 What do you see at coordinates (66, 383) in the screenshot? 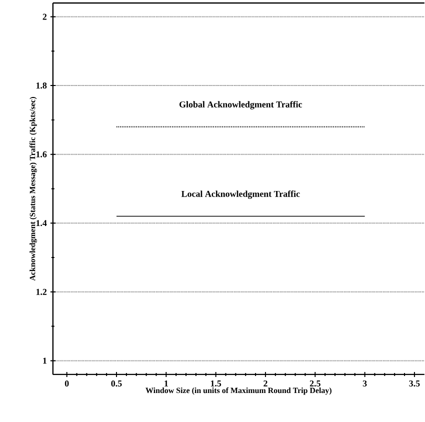
I see `x-tick-label: 0` at bounding box center [66, 383].